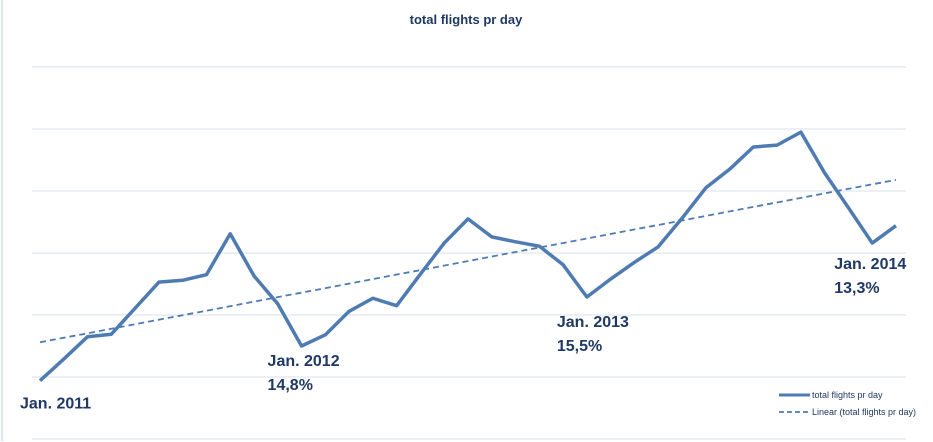 The image size is (933, 442). What do you see at coordinates (847, 395) in the screenshot?
I see `legend-label-series: total flights pr day` at bounding box center [847, 395].